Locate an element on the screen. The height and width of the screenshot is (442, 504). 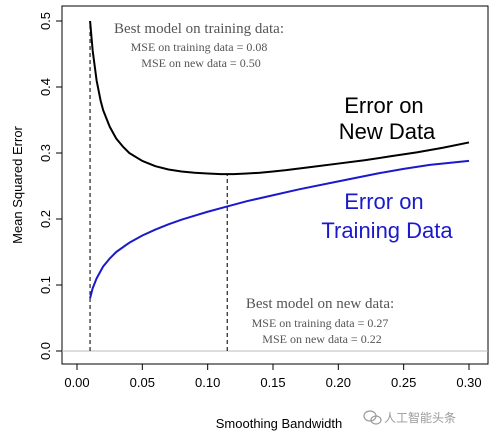
y-tick-label: 0.5 is located at coordinates (45, 21).